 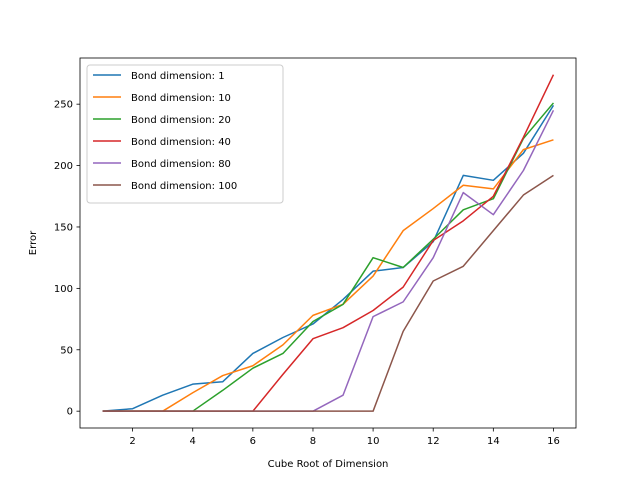 I want to click on x-tick-label: 6, so click(x=253, y=441).